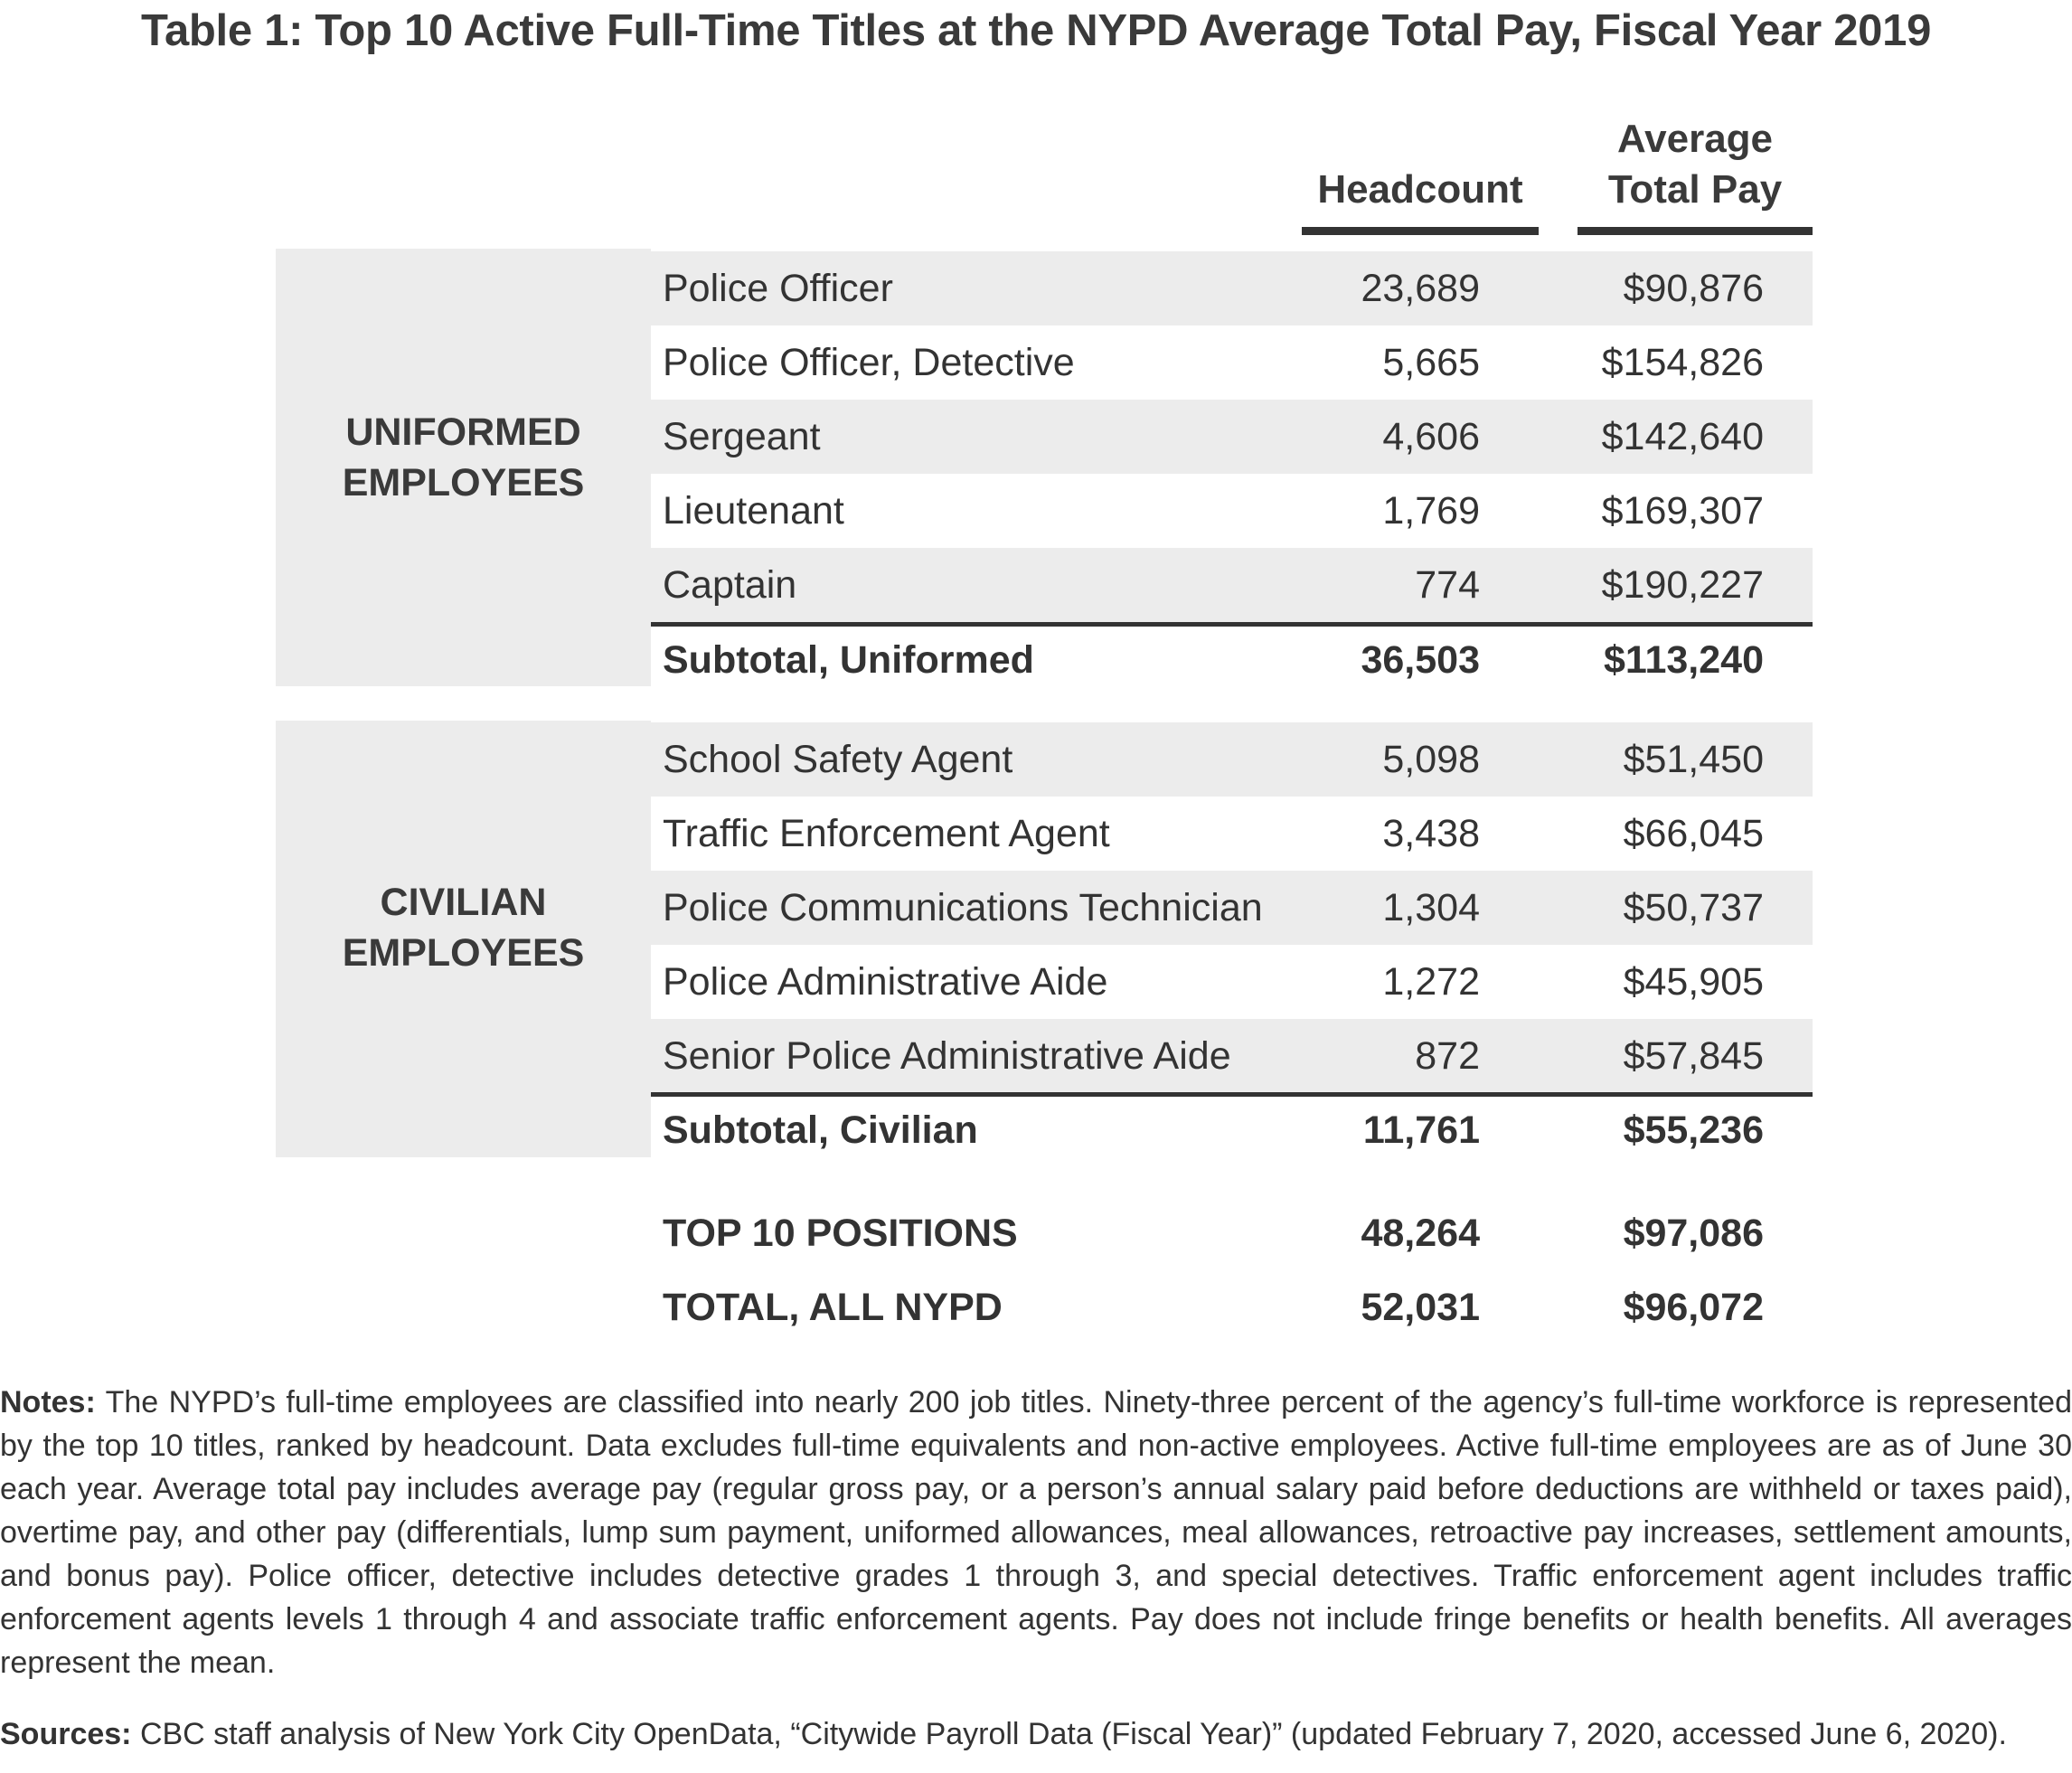 This screenshot has height=1773, width=2072. I want to click on row-title: Lieutenant, so click(753, 511).